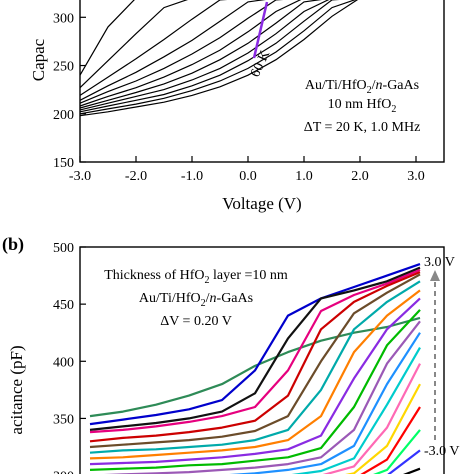  What do you see at coordinates (362, 127) in the screenshot?
I see `panel-a-annotation-line-3: ΔT = 20 K, 1.0 MHz` at bounding box center [362, 127].